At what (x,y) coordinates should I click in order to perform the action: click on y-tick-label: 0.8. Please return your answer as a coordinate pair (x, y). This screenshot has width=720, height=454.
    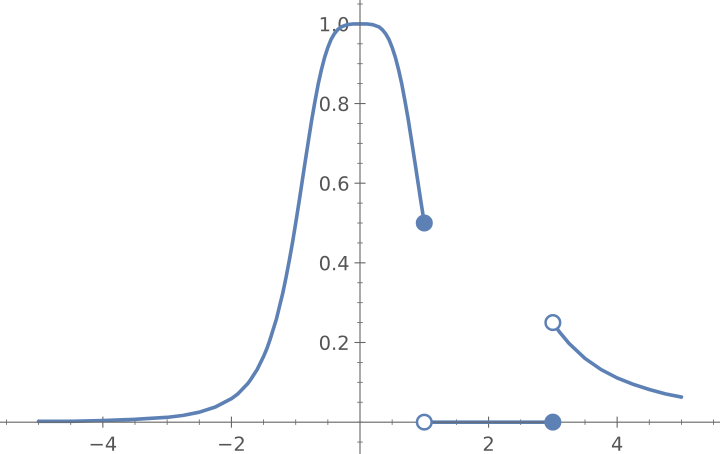
    Looking at the image, I should click on (334, 104).